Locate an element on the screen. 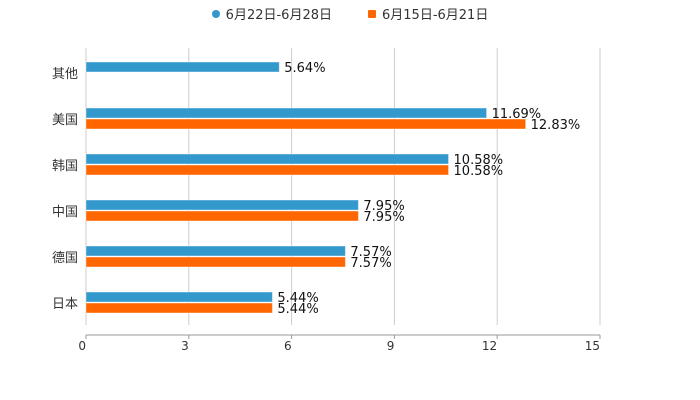  data-label: 5.64% is located at coordinates (304, 68).